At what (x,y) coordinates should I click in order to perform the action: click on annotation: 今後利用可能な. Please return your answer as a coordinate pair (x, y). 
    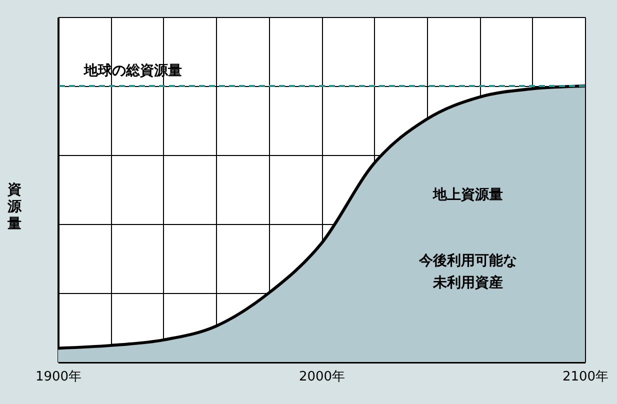
    Looking at the image, I should click on (467, 261).